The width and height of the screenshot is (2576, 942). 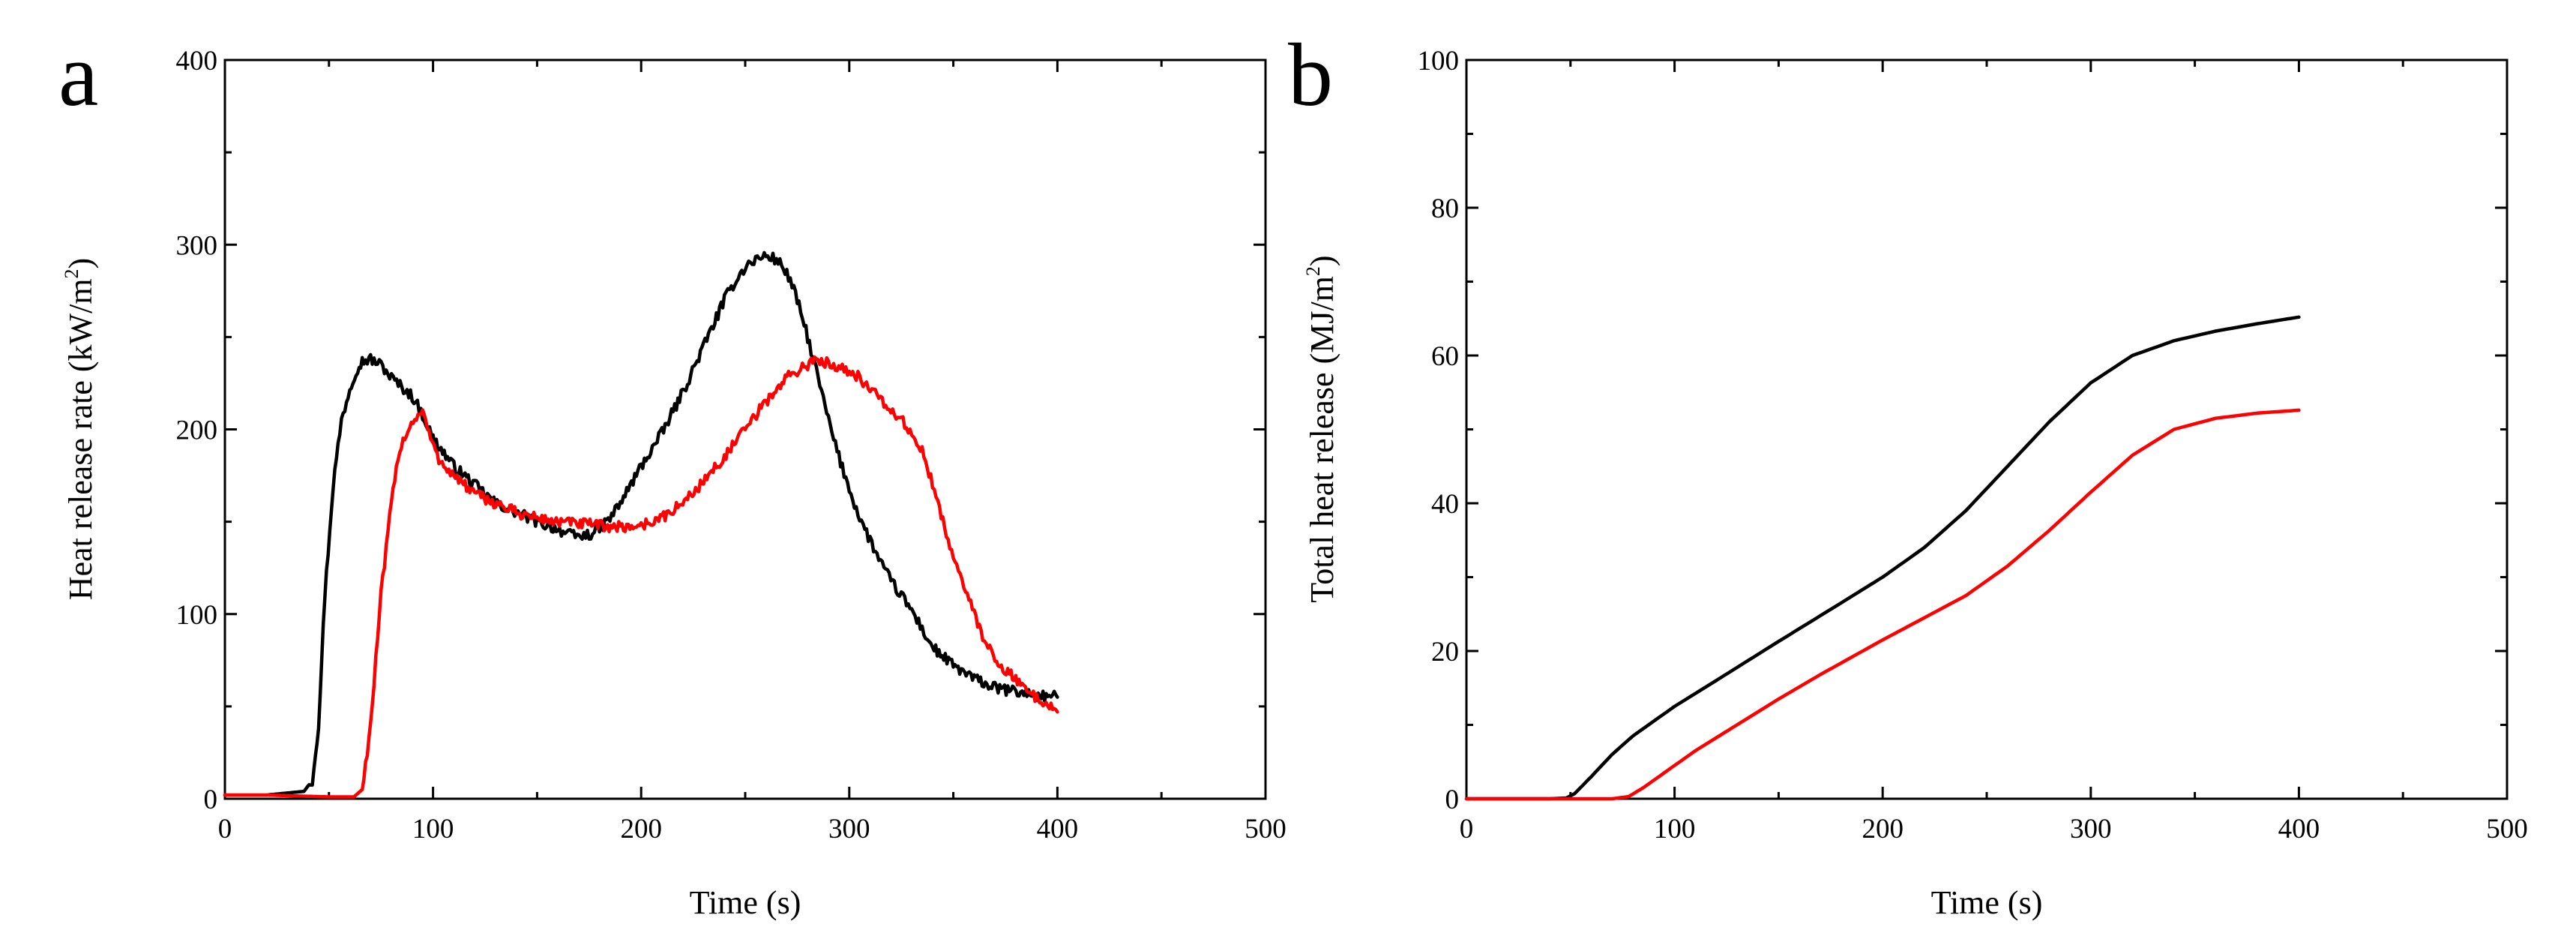 I want to click on panel-b-series-2-line, so click(x=1882, y=604).